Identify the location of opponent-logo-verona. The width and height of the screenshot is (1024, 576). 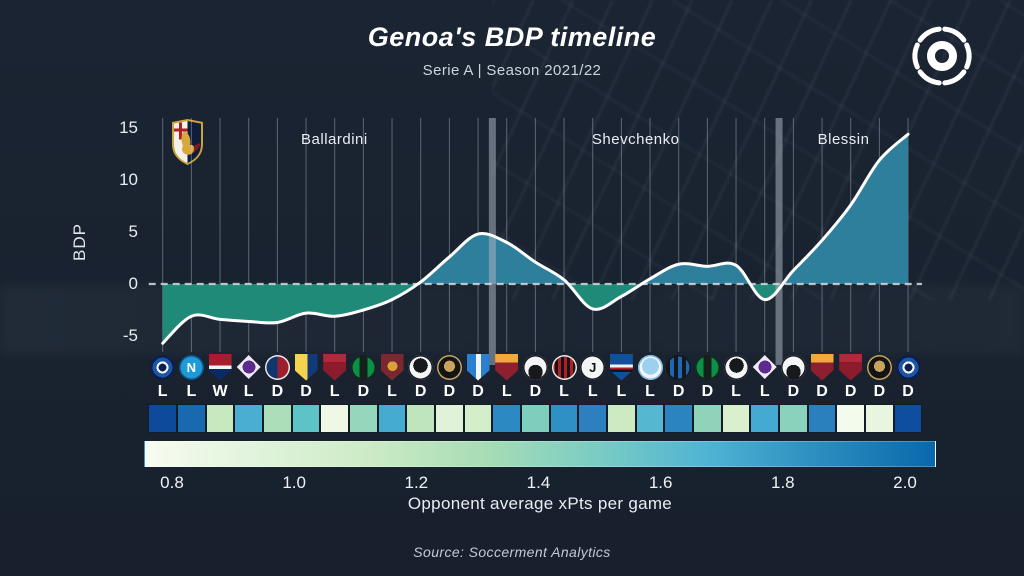
(306, 367).